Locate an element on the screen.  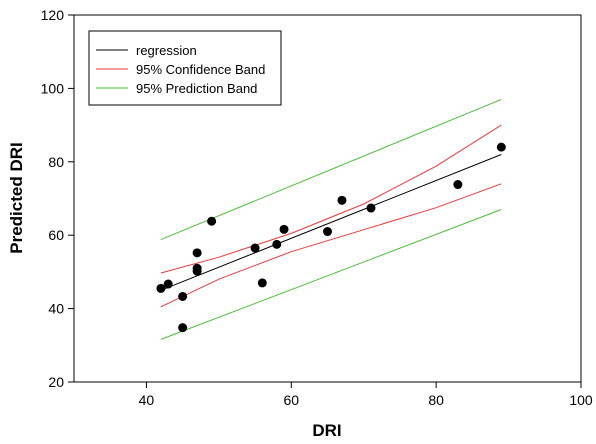
legend-label: regression is located at coordinates (166, 50).